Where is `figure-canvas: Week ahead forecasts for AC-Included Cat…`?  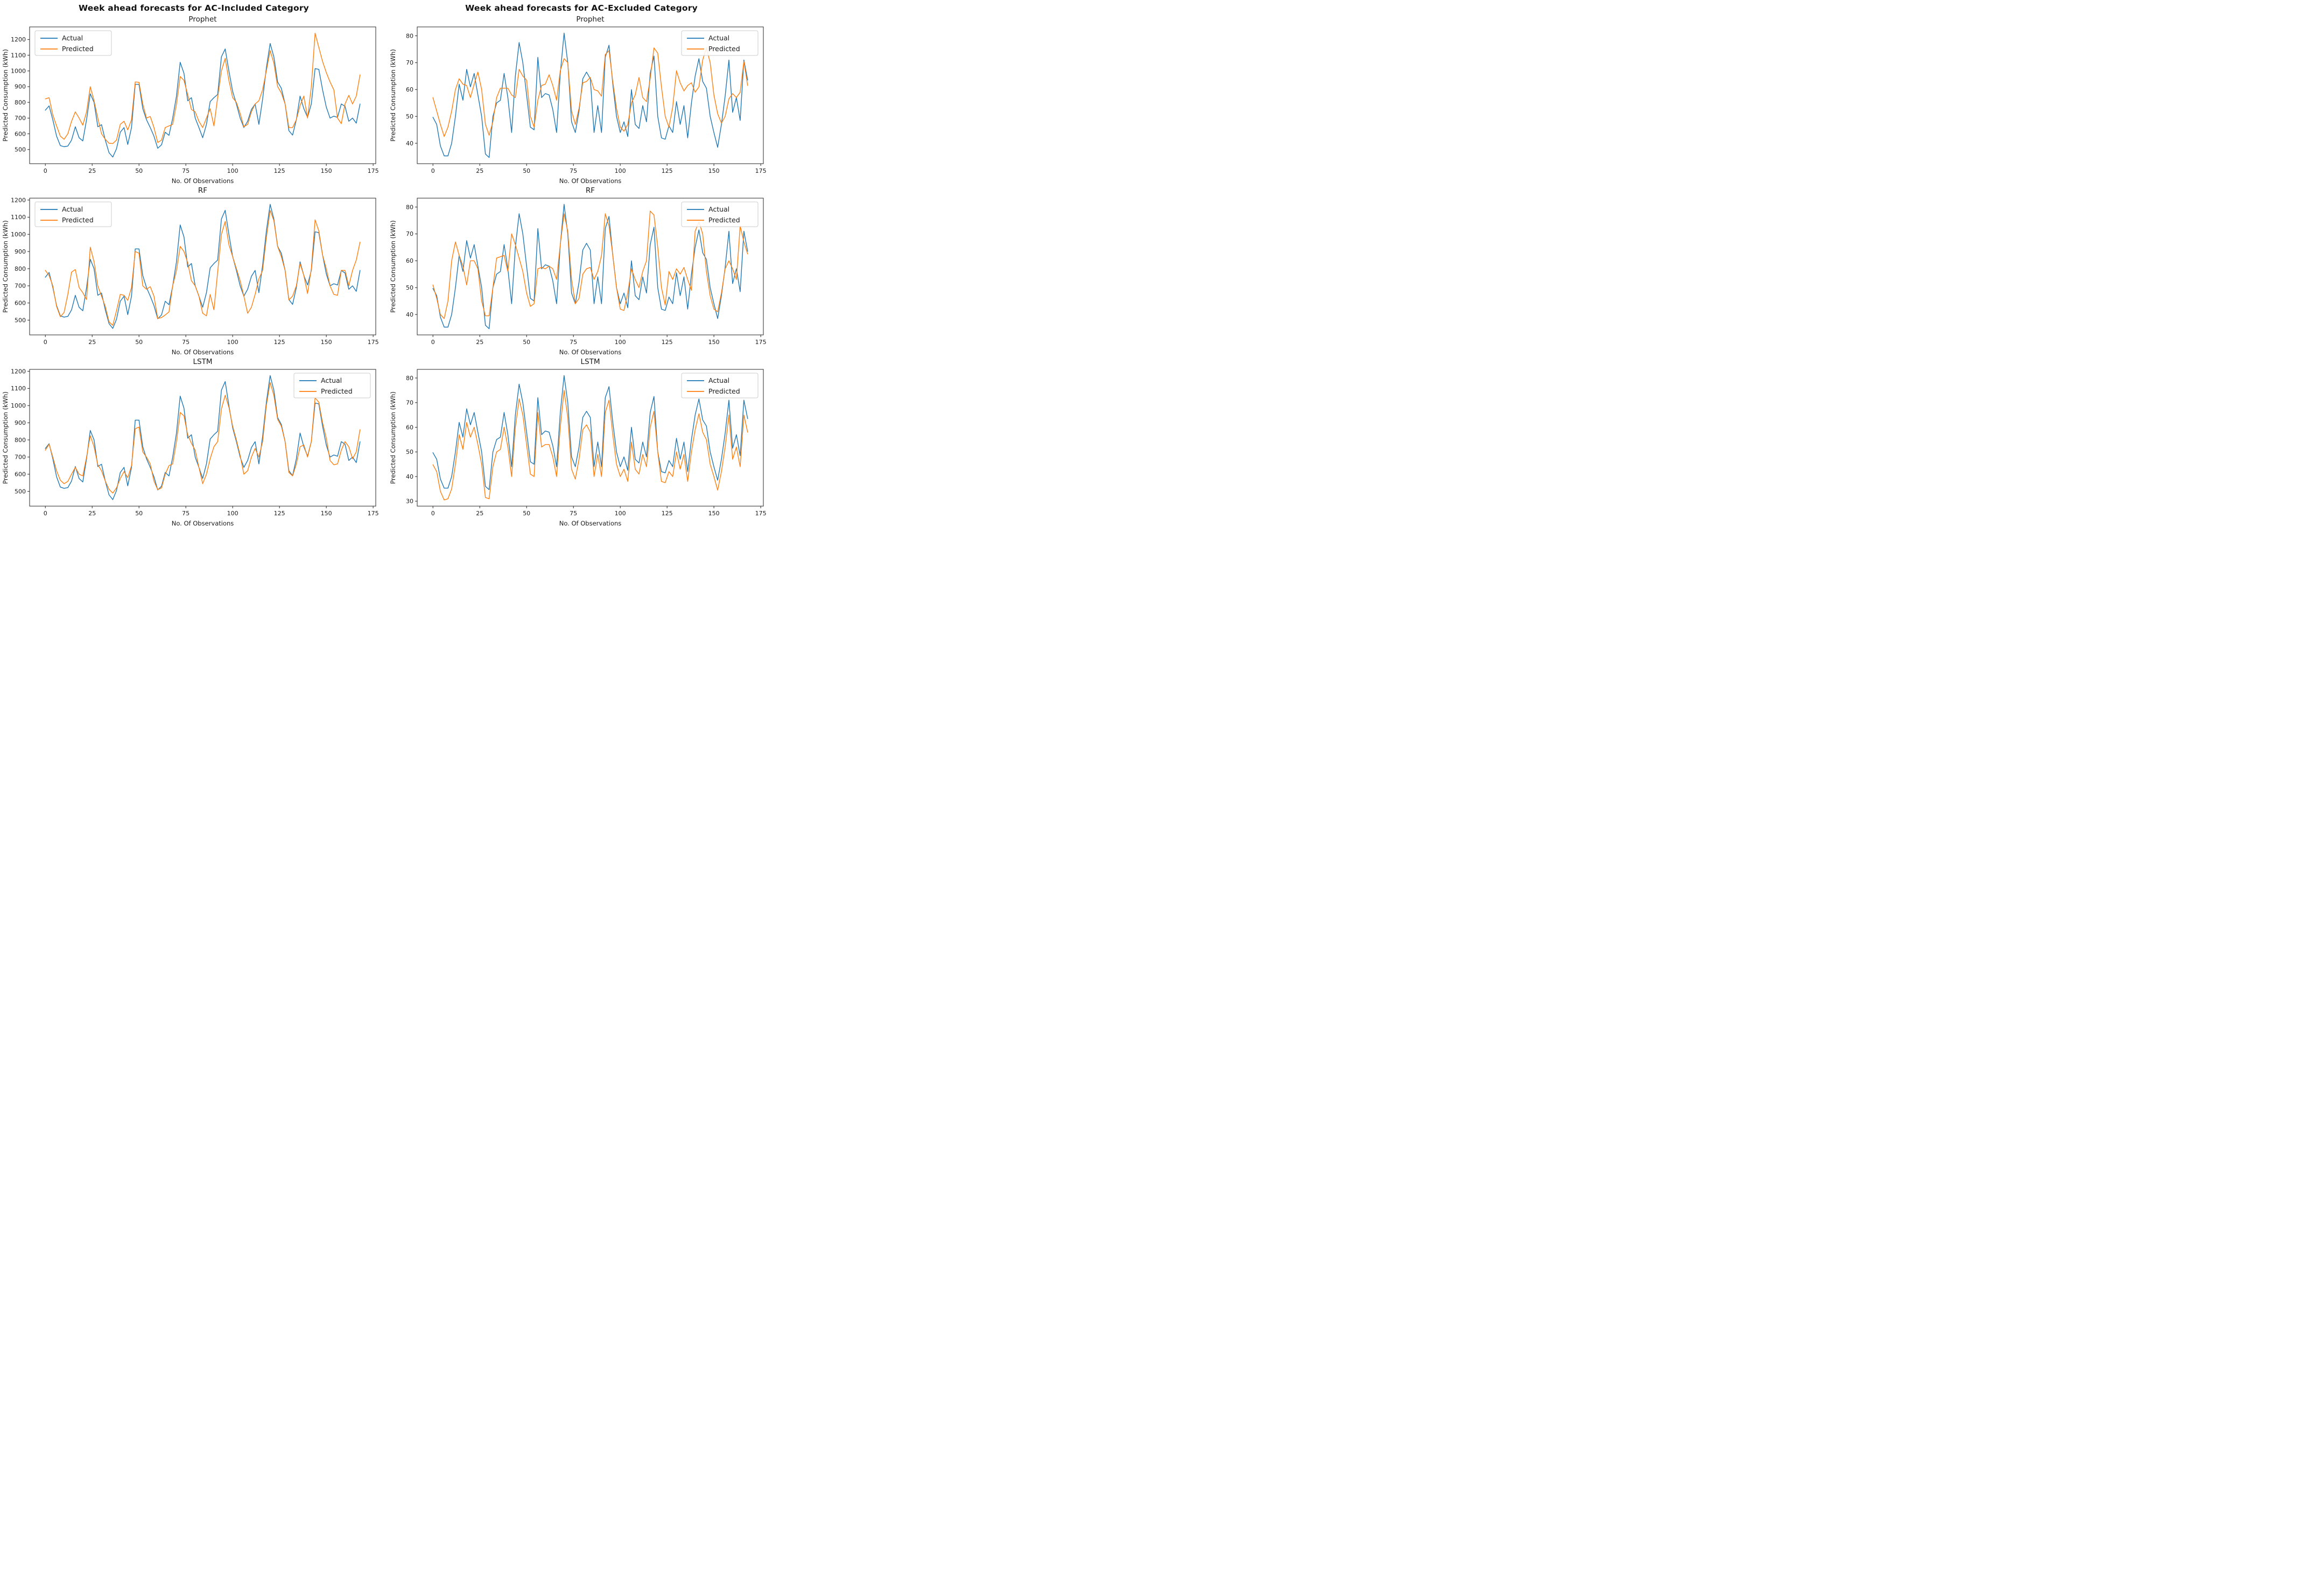 figure-canvas: Week ahead forecasts for AC-Included Cat… is located at coordinates (387, 265).